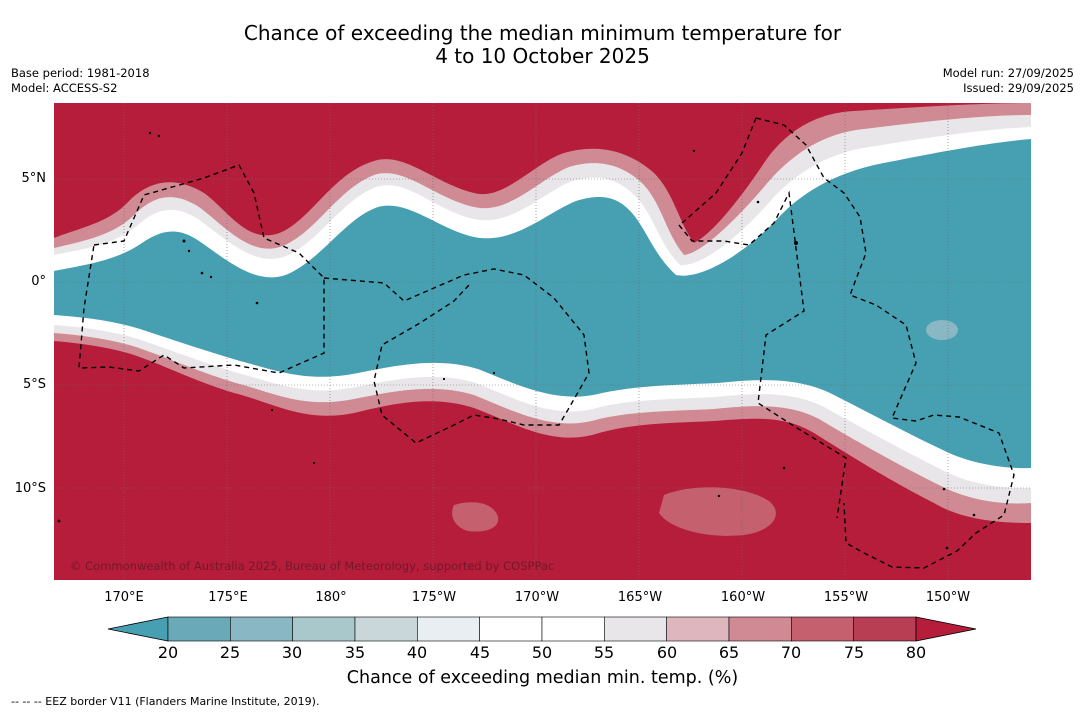 Image resolution: width=1085 pixels, height=713 pixels. What do you see at coordinates (480, 652) in the screenshot?
I see `colorbar-tick: 45` at bounding box center [480, 652].